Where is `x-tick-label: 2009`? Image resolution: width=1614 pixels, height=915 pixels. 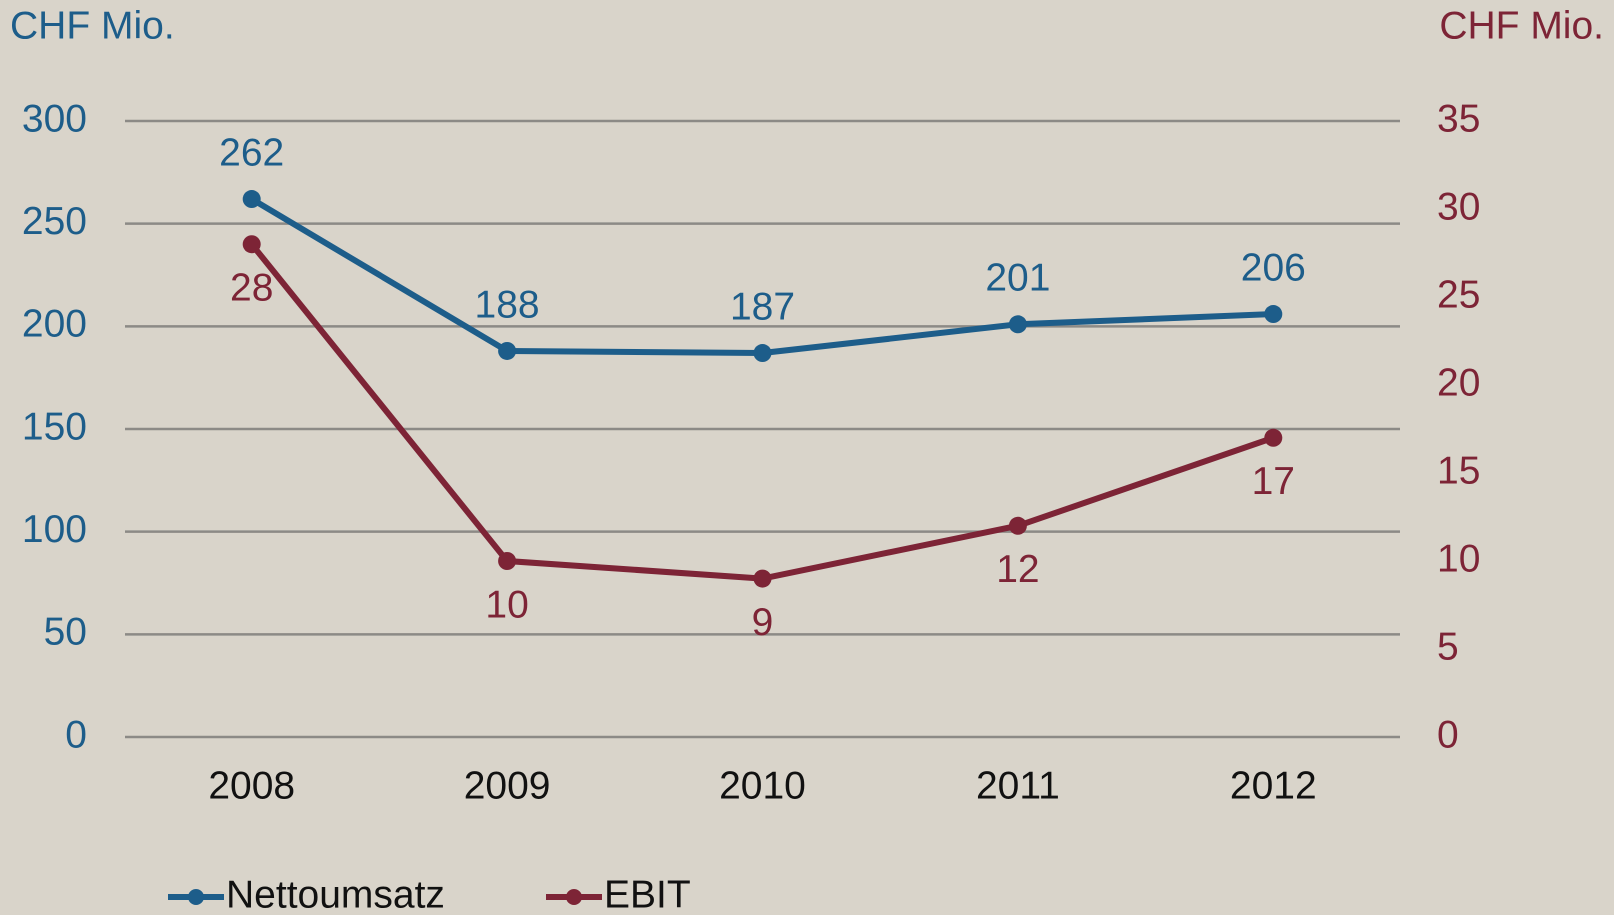 x-tick-label: 2009 is located at coordinates (507, 785).